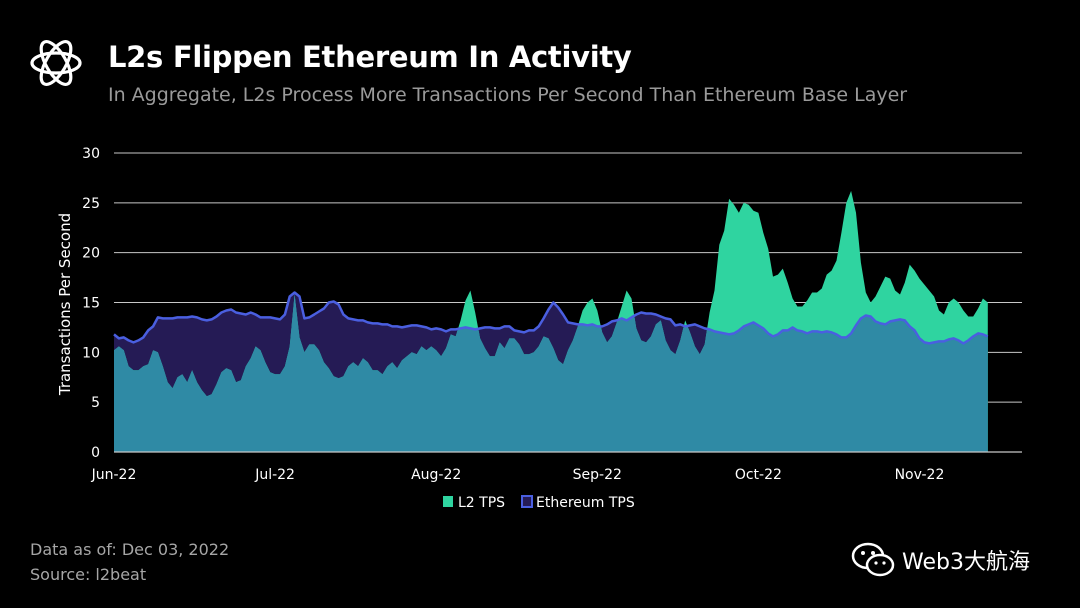 Image resolution: width=1080 pixels, height=608 pixels. I want to click on x-tick-label: Jul-22, so click(274, 475).